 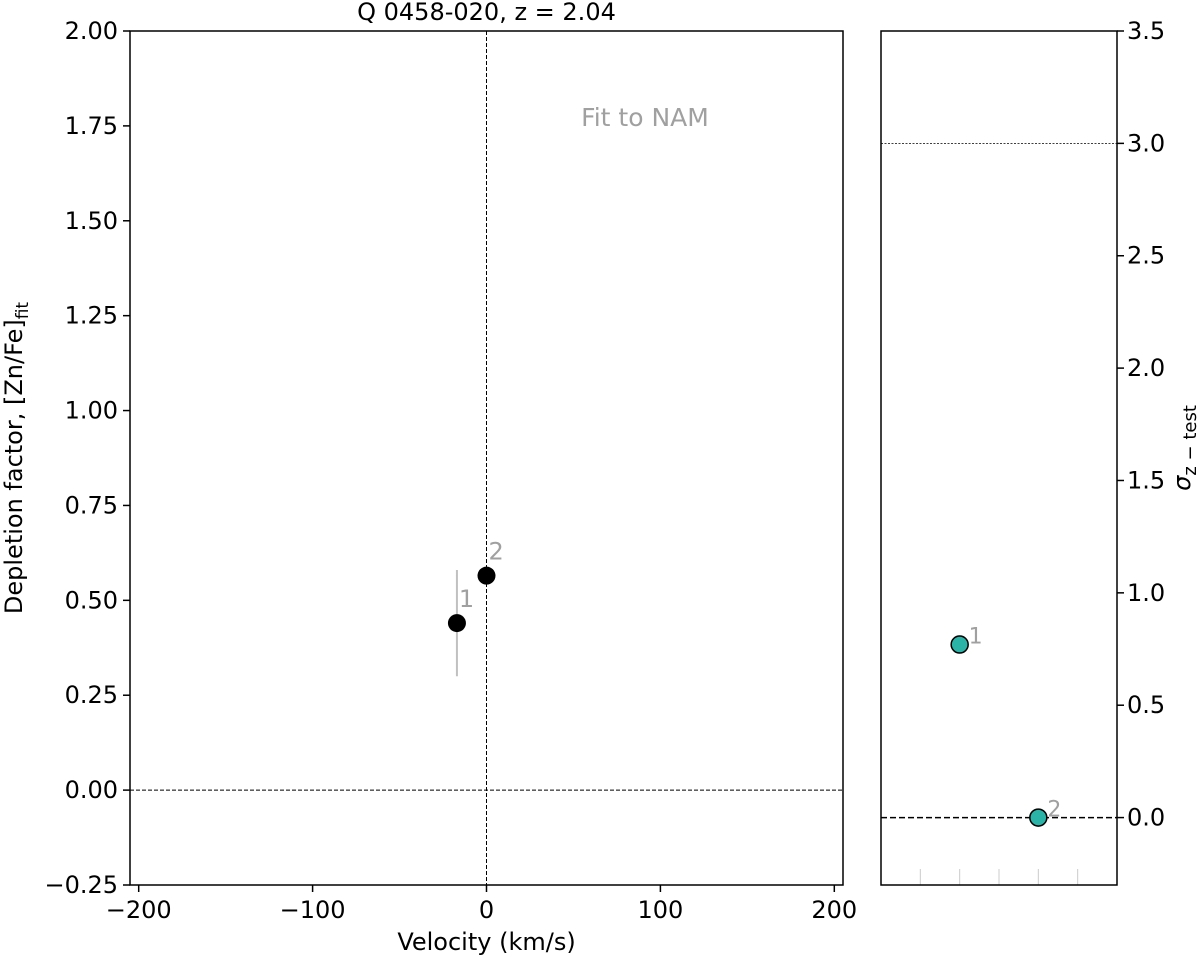 What do you see at coordinates (486, 942) in the screenshot?
I see `x-axis-label: Velocity (km/s)` at bounding box center [486, 942].